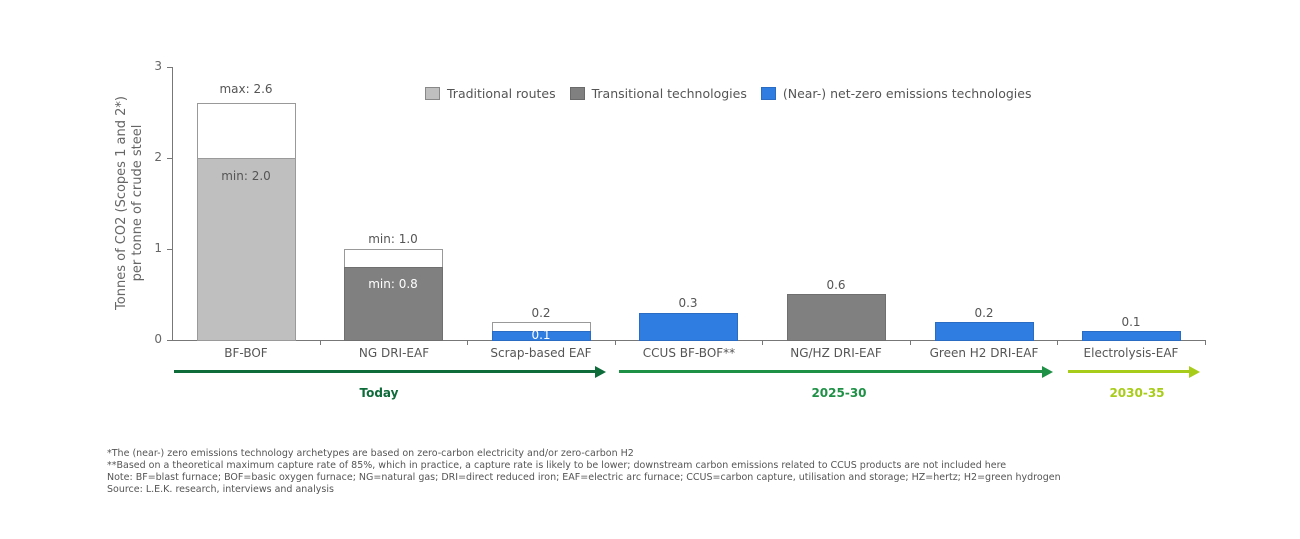 The width and height of the screenshot is (1300, 539). I want to click on bar-label-scrap-eaf-top: 0.2, so click(541, 313).